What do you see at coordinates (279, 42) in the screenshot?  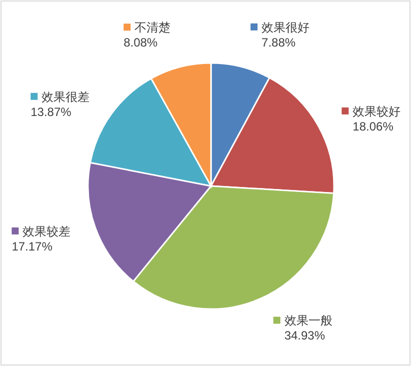 I see `data-label: 7.88%` at bounding box center [279, 42].